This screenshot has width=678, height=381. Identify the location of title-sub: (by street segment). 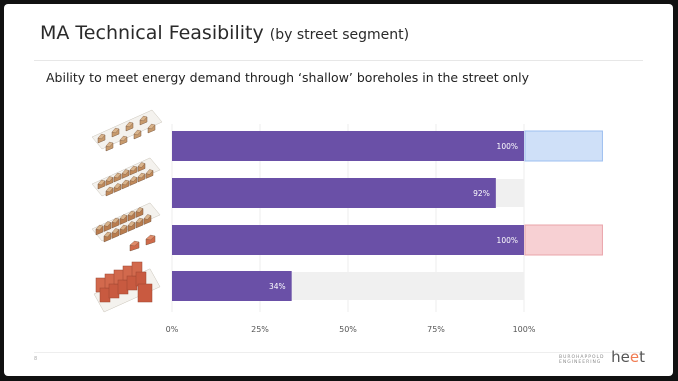
(339, 35).